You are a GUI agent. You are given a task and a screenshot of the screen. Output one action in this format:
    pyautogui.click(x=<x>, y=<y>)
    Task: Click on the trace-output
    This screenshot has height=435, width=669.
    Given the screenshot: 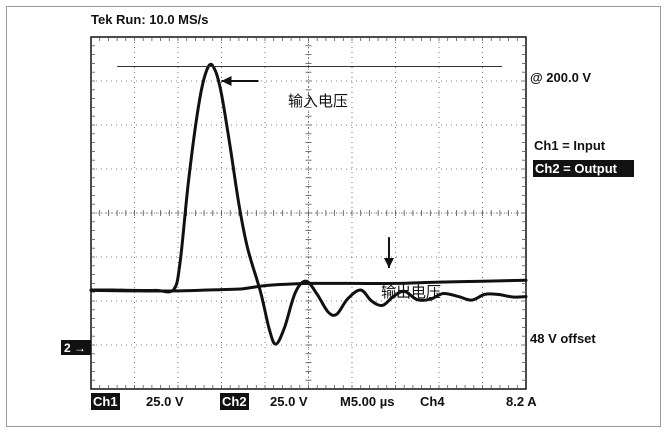 What is the action you would take?
    pyautogui.click(x=308, y=285)
    